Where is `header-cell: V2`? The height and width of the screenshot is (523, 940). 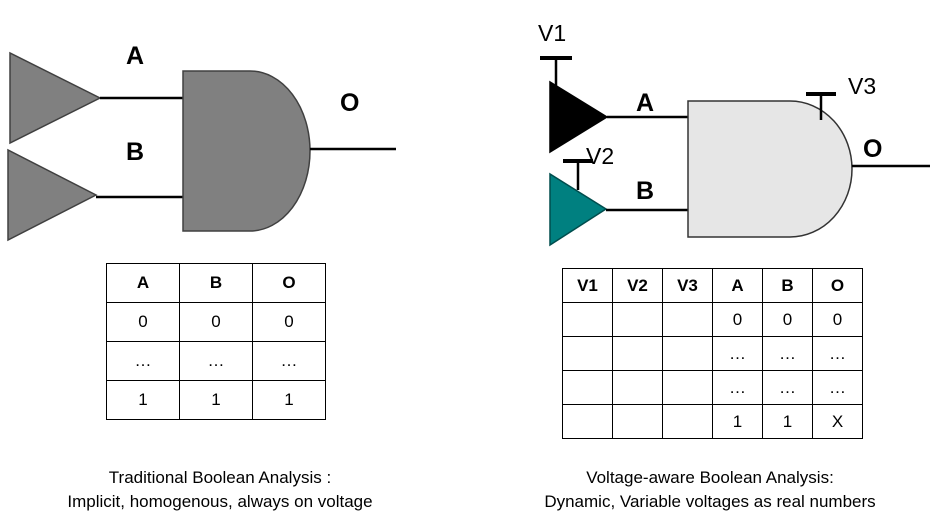 header-cell: V2 is located at coordinates (637, 285).